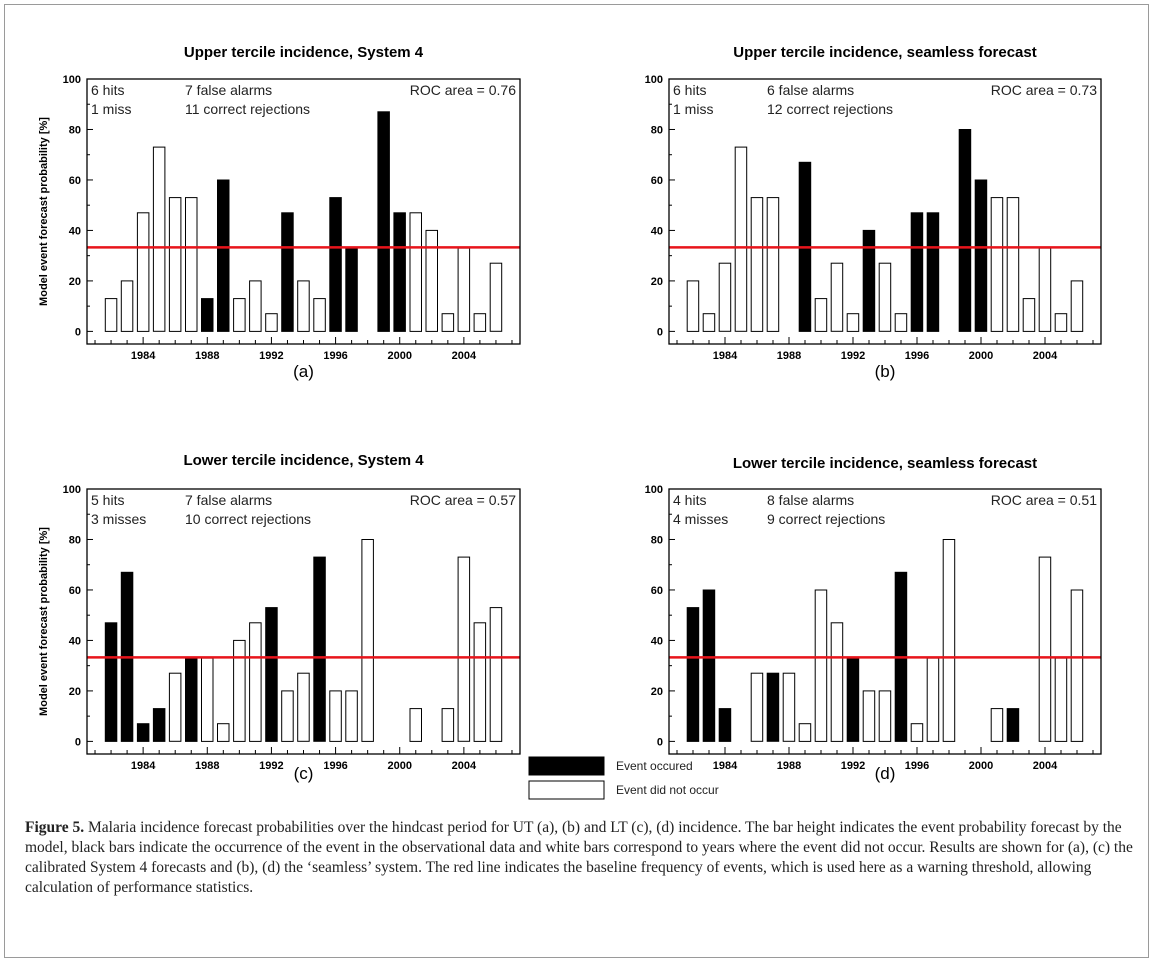 The width and height of the screenshot is (1153, 962). Describe the element at coordinates (463, 500) in the screenshot. I see `roc-area: ROC area = 0.57` at that location.